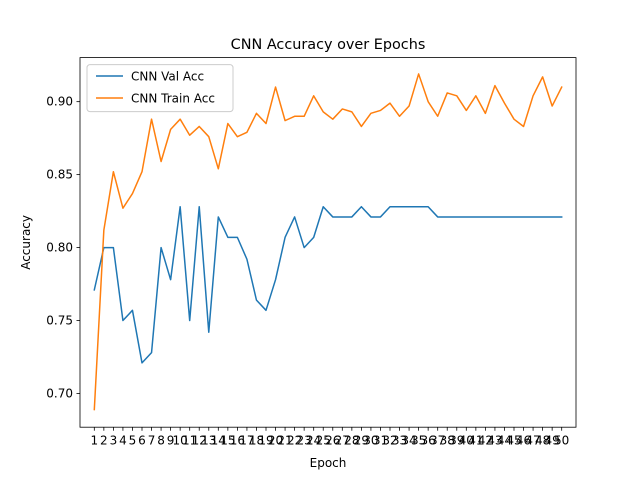 The height and width of the screenshot is (480, 640). I want to click on x-tick-label: 30, so click(370, 441).